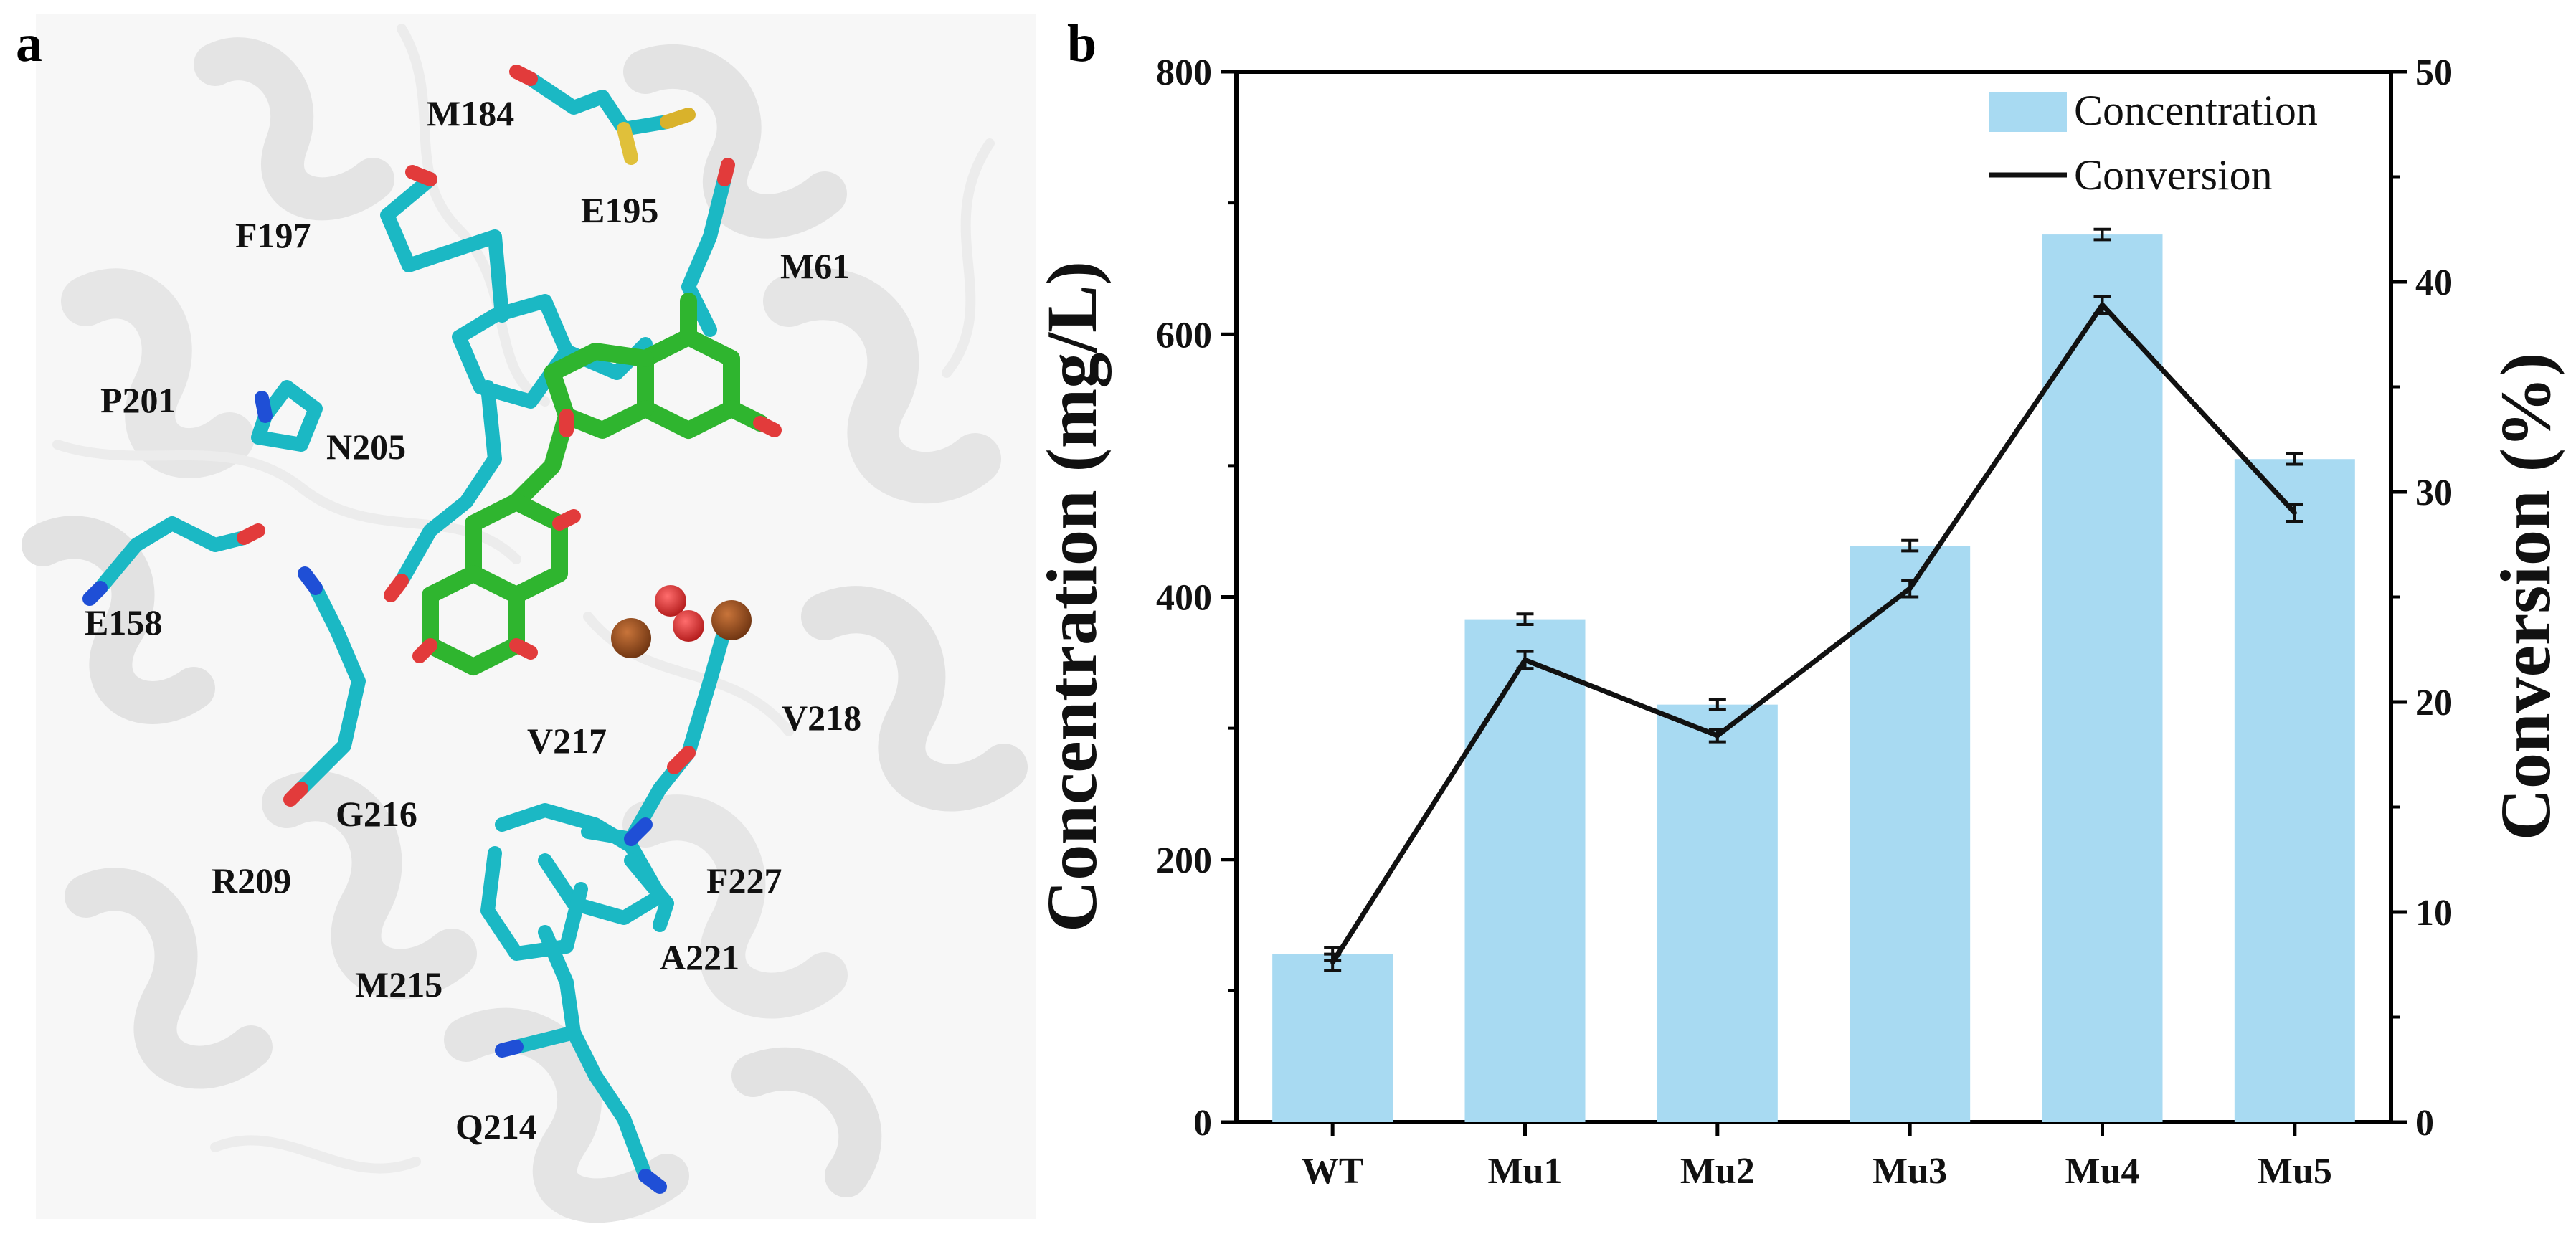 The image size is (2576, 1234). What do you see at coordinates (1332, 1038) in the screenshot?
I see `bar-wt` at bounding box center [1332, 1038].